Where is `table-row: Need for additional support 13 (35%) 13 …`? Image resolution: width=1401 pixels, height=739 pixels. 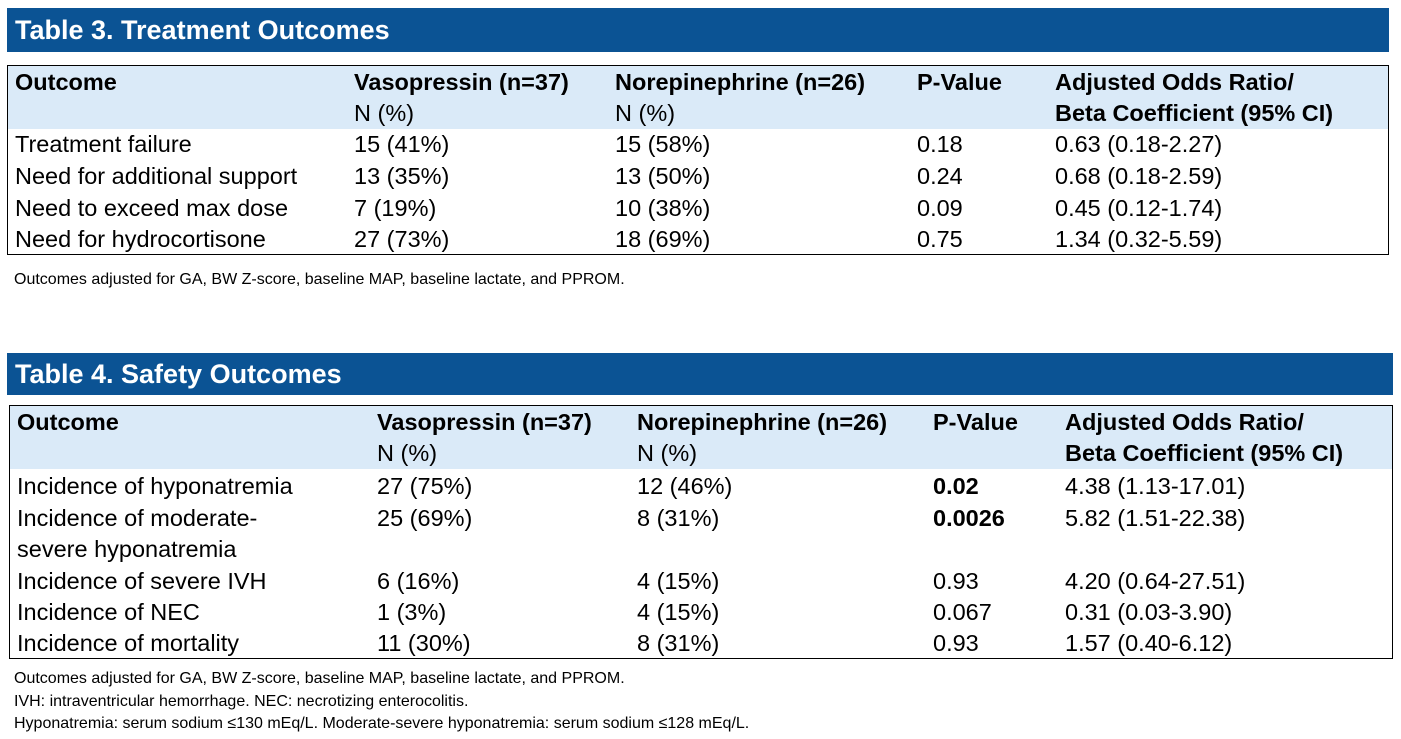 table-row: Need for additional support 13 (35%) 13 … is located at coordinates (698, 177).